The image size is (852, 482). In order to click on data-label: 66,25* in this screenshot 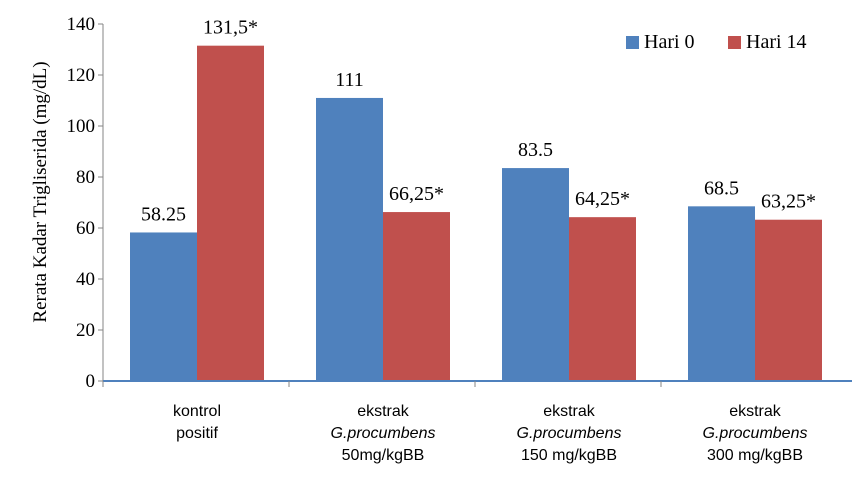, I will do `click(416, 194)`.